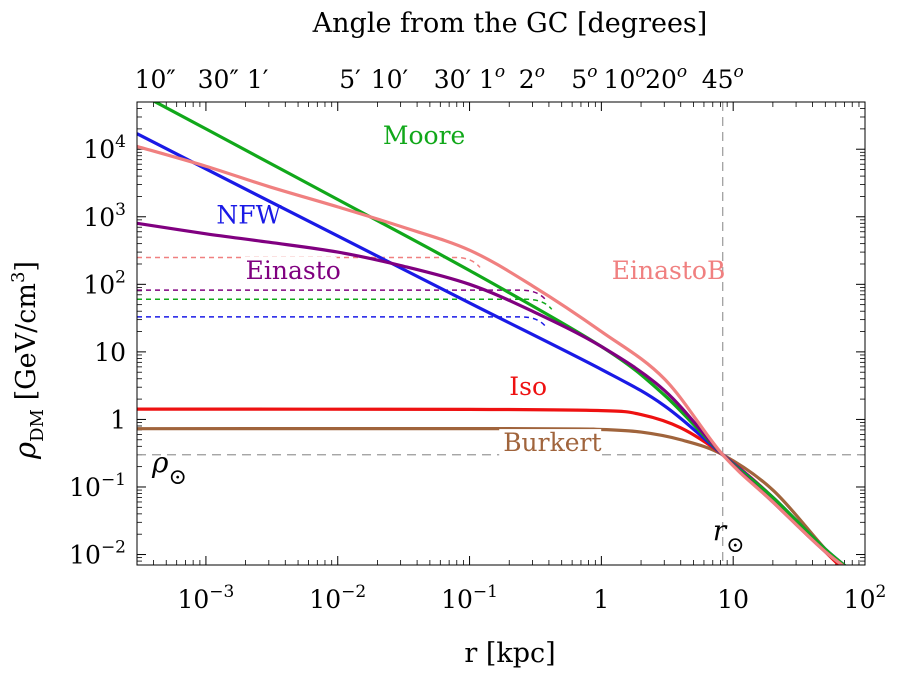 The height and width of the screenshot is (676, 905). Describe the element at coordinates (509, 653) in the screenshot. I see `x-axis-label: r [kpc]` at that location.